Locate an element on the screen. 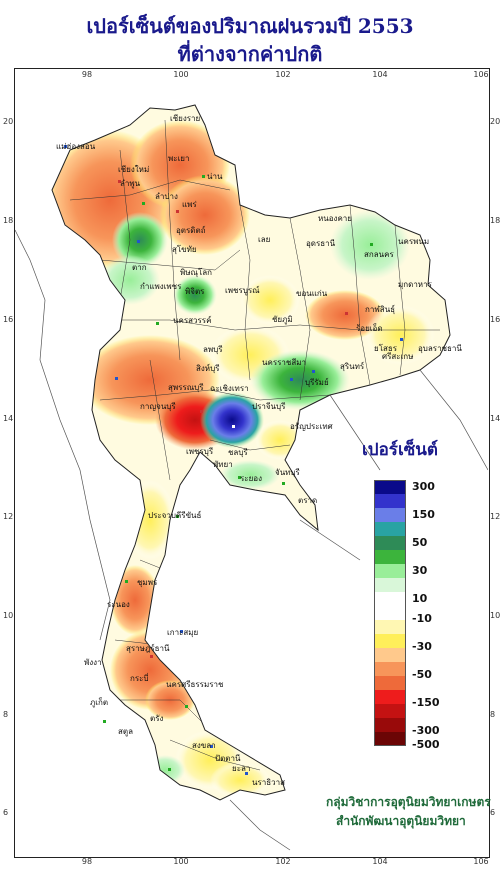  lon-tick-top: 98 is located at coordinates (87, 74).